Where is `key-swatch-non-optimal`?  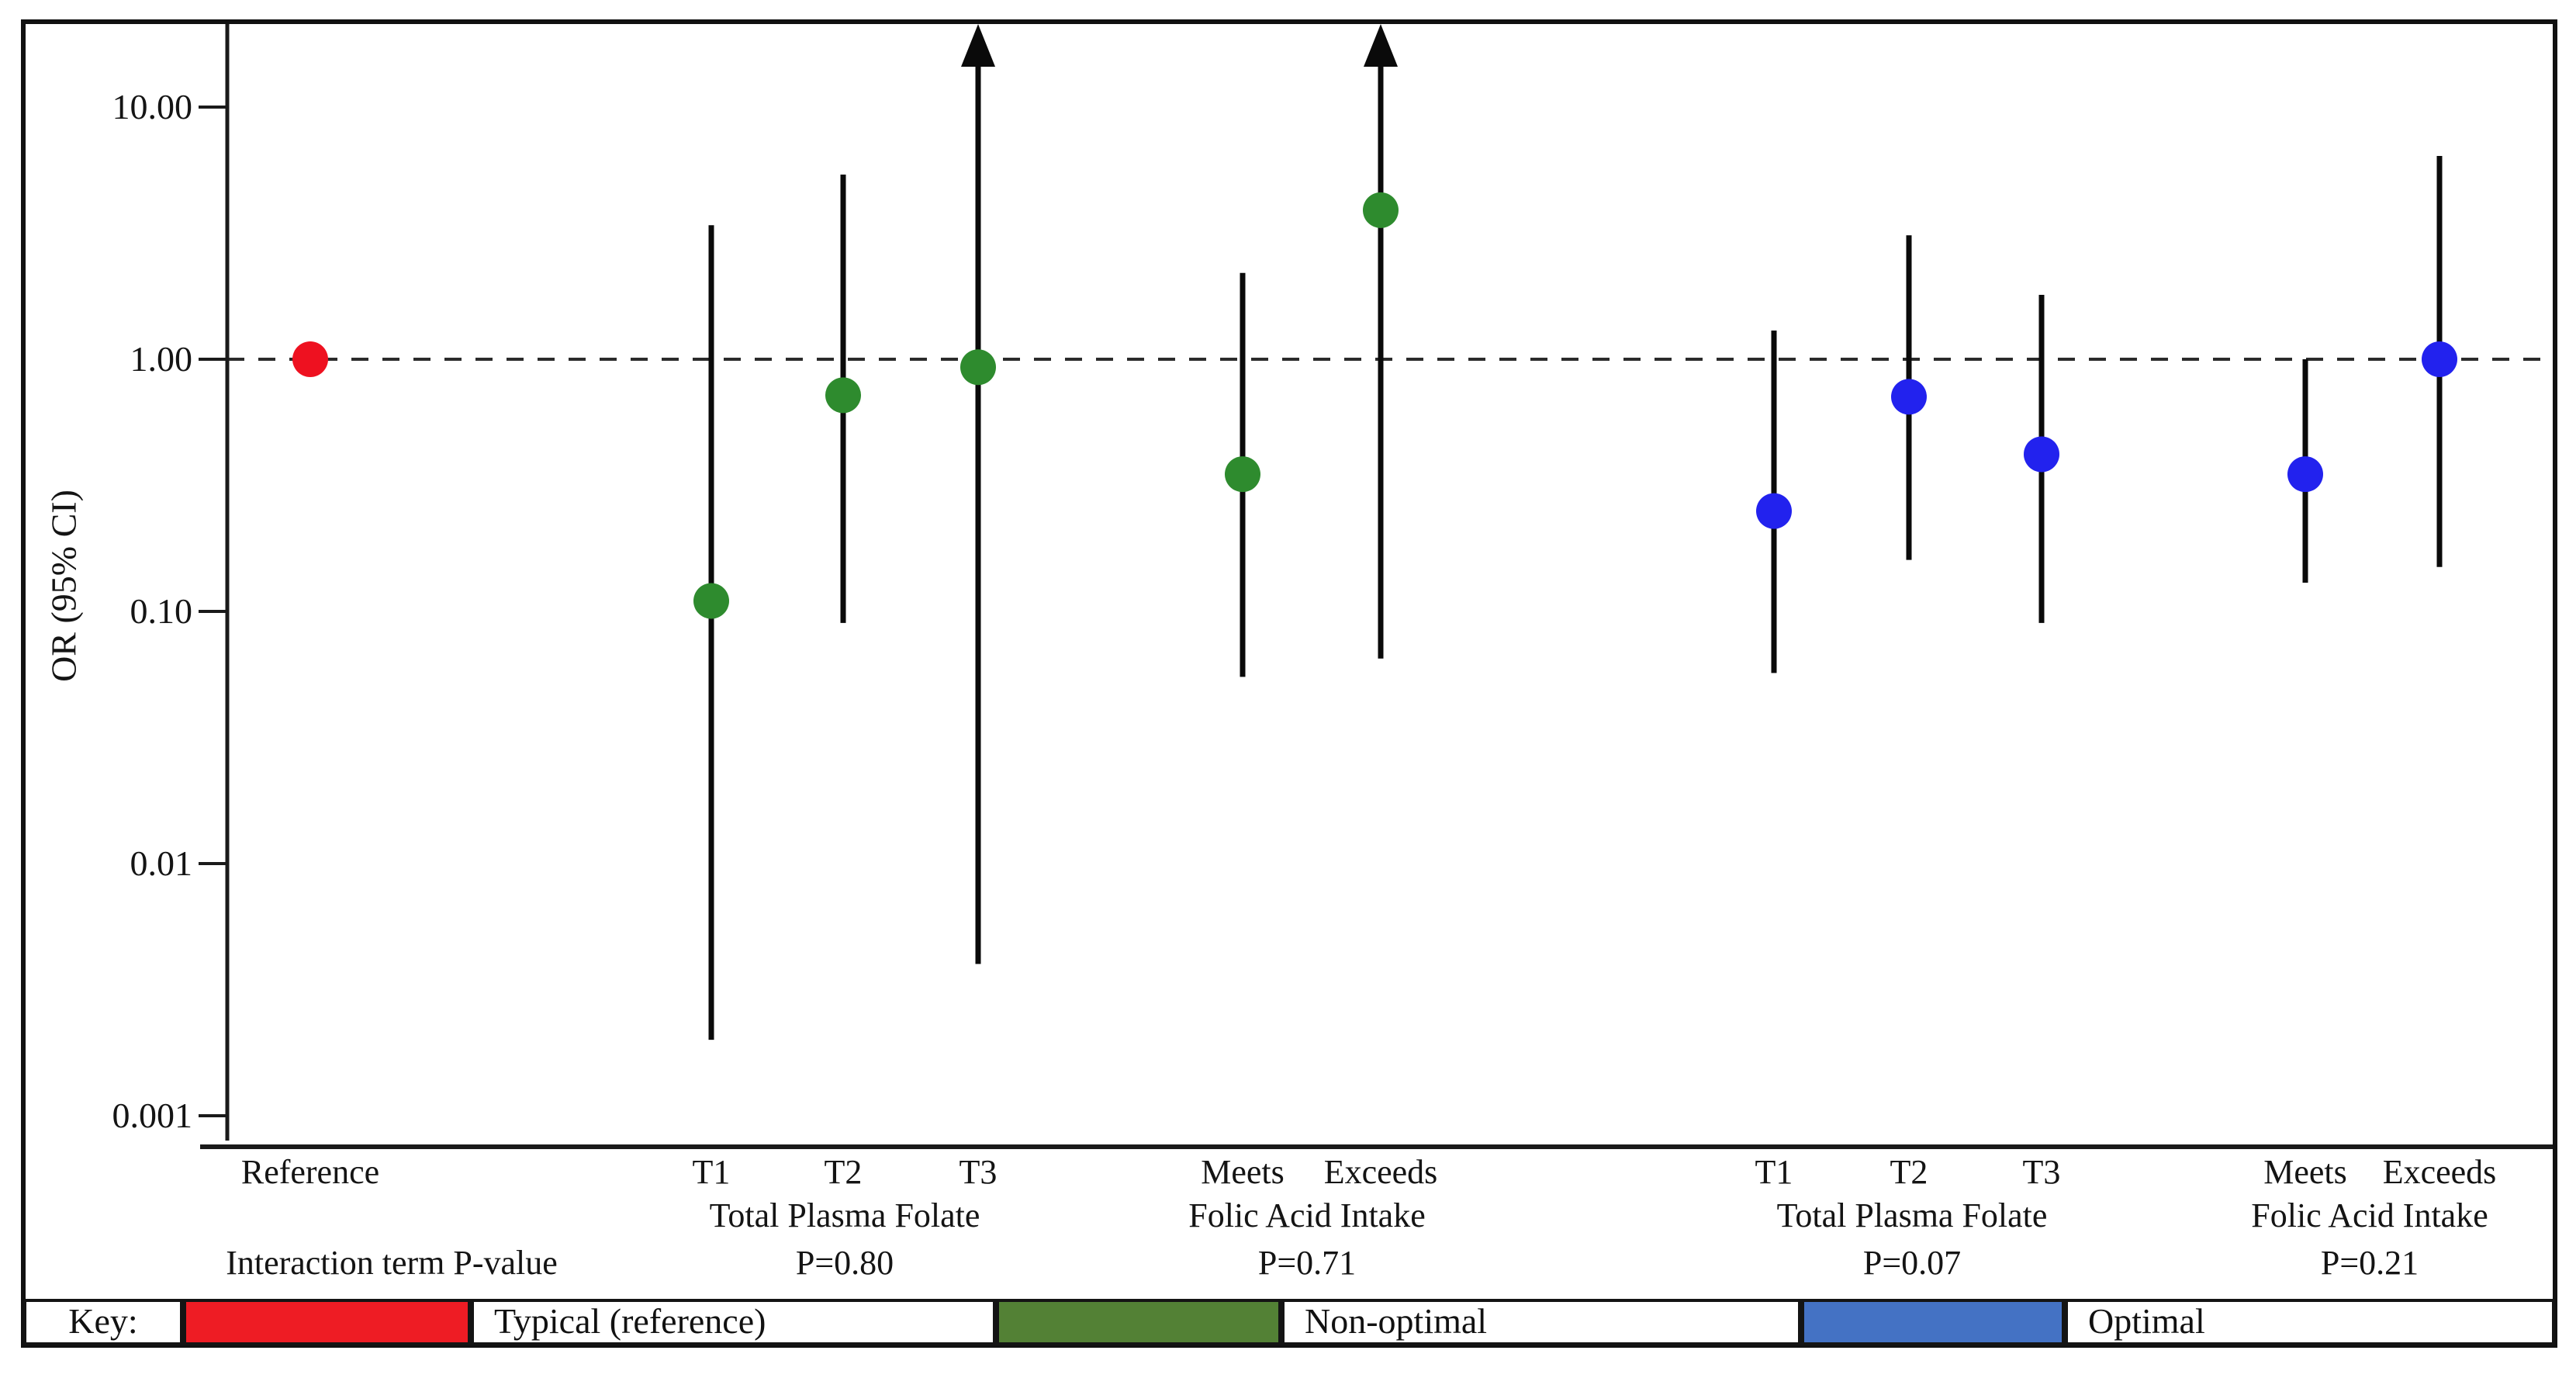
key-swatch-non-optimal is located at coordinates (1138, 1322).